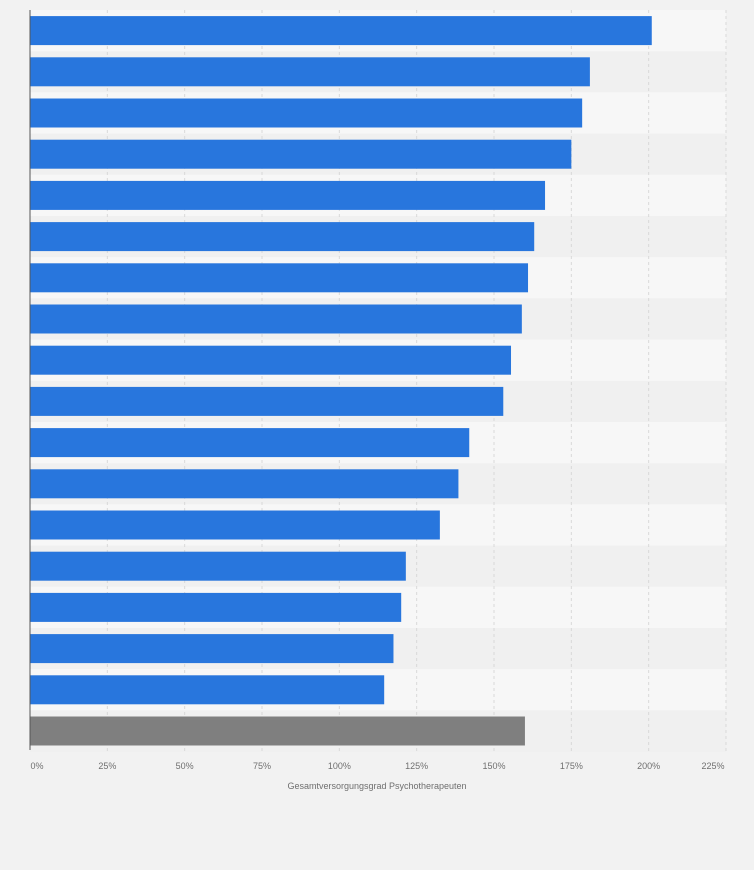 The image size is (754, 870). What do you see at coordinates (339, 766) in the screenshot?
I see `x-tick-label: 100%` at bounding box center [339, 766].